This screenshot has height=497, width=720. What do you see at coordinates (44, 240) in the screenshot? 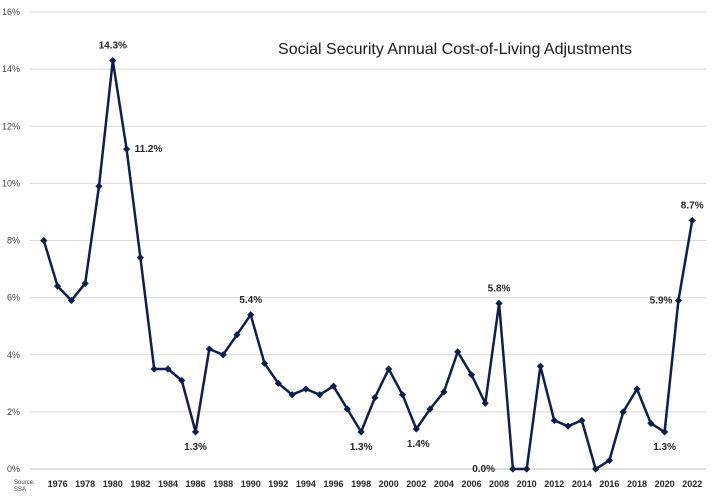
I see `data-point-1975` at bounding box center [44, 240].